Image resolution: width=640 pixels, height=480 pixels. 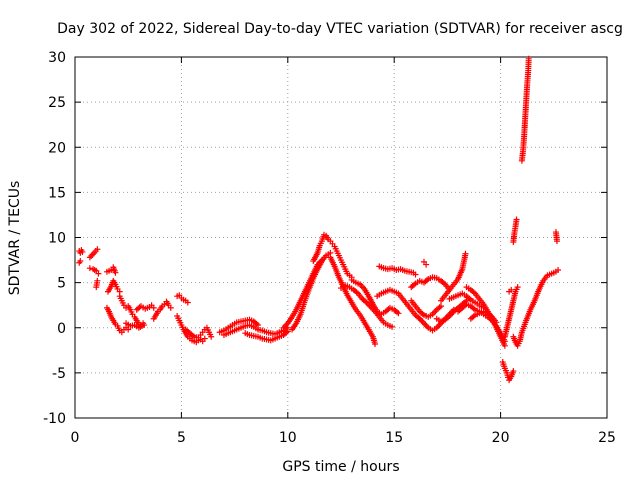 What do you see at coordinates (57, 239) in the screenshot?
I see `y-tick-label: 10` at bounding box center [57, 239].